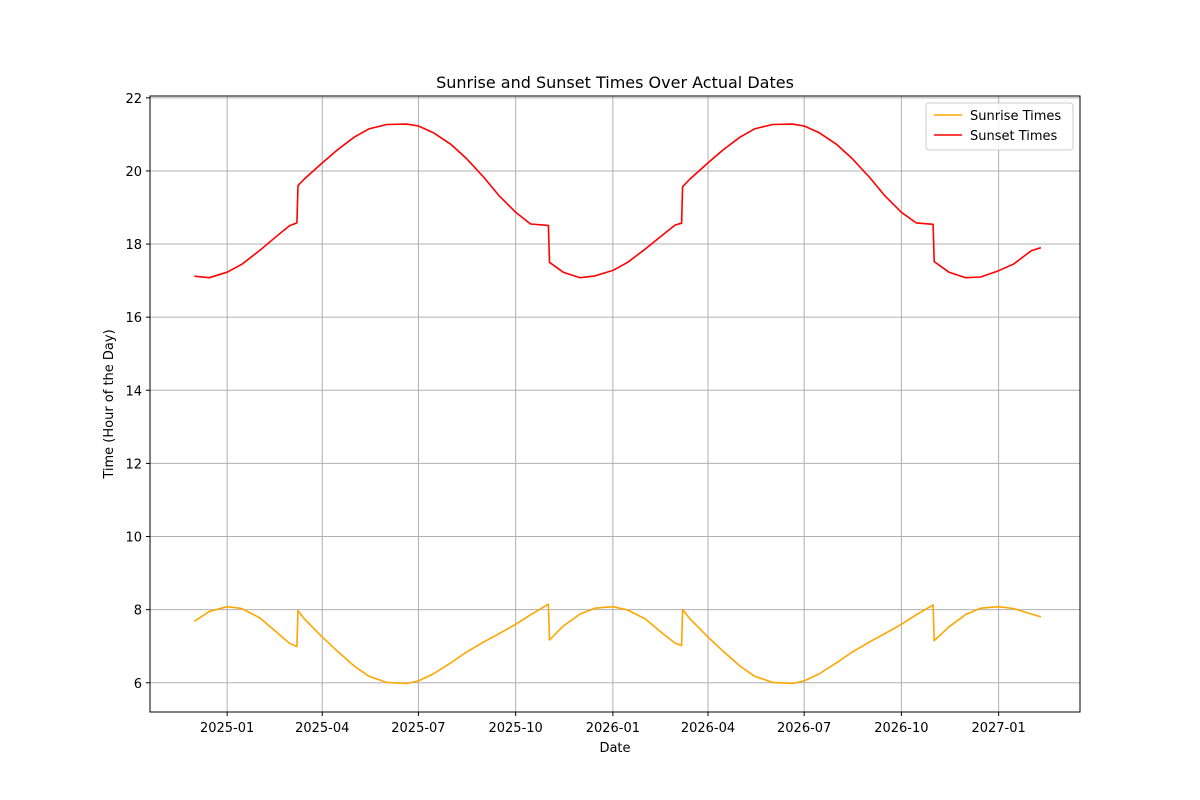 This screenshot has height=800, width=1200. I want to click on legend: Sunrise Times Sunset Times, so click(999, 126).